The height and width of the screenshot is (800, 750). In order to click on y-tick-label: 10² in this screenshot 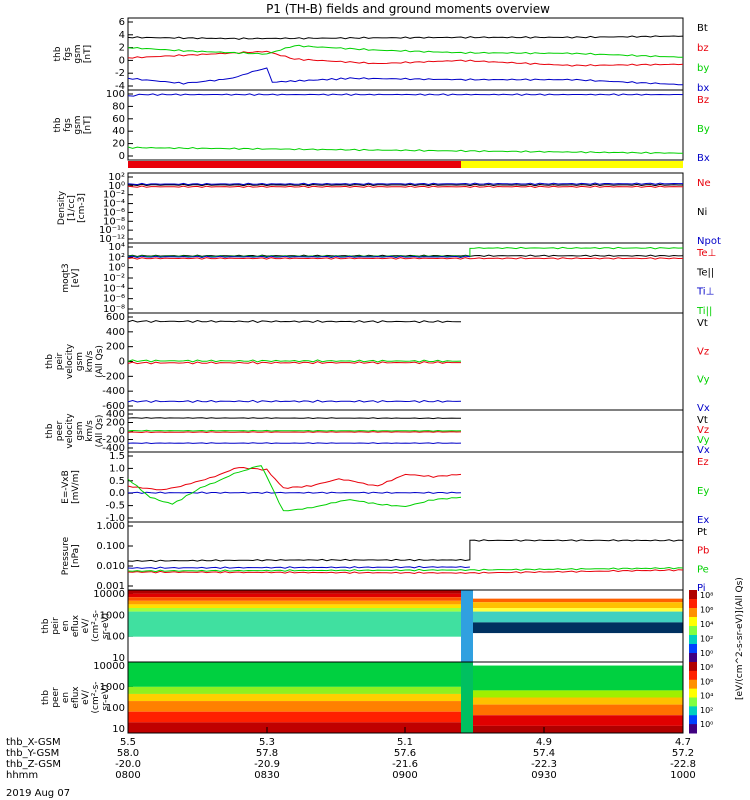, I will do `click(116, 257)`.